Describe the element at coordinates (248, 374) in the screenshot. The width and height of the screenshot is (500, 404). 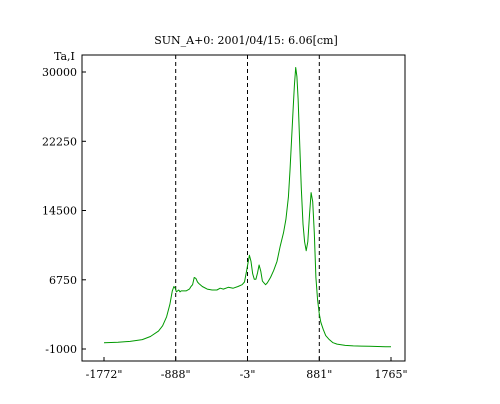
I see `x-tick-label: -3"` at that location.